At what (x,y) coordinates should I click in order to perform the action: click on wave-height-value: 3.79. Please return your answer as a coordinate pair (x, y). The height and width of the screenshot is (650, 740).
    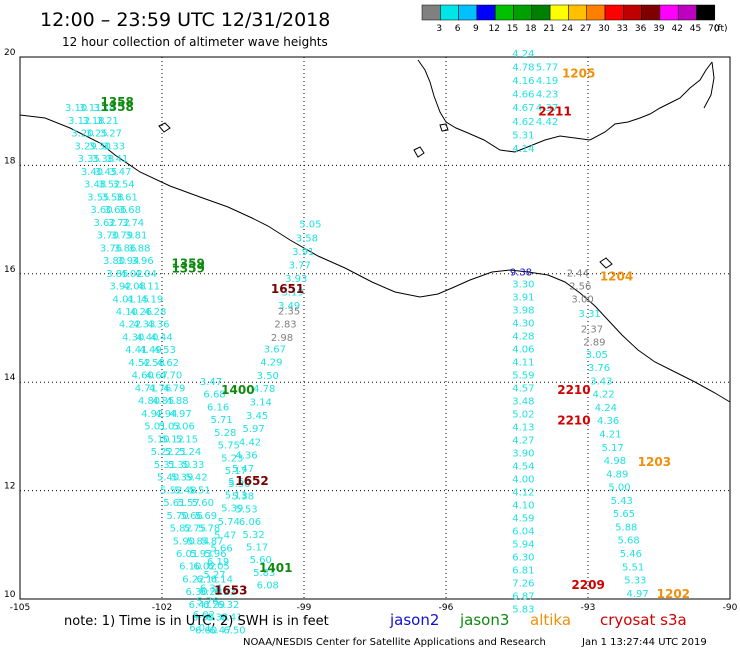
    Looking at the image, I should click on (122, 236).